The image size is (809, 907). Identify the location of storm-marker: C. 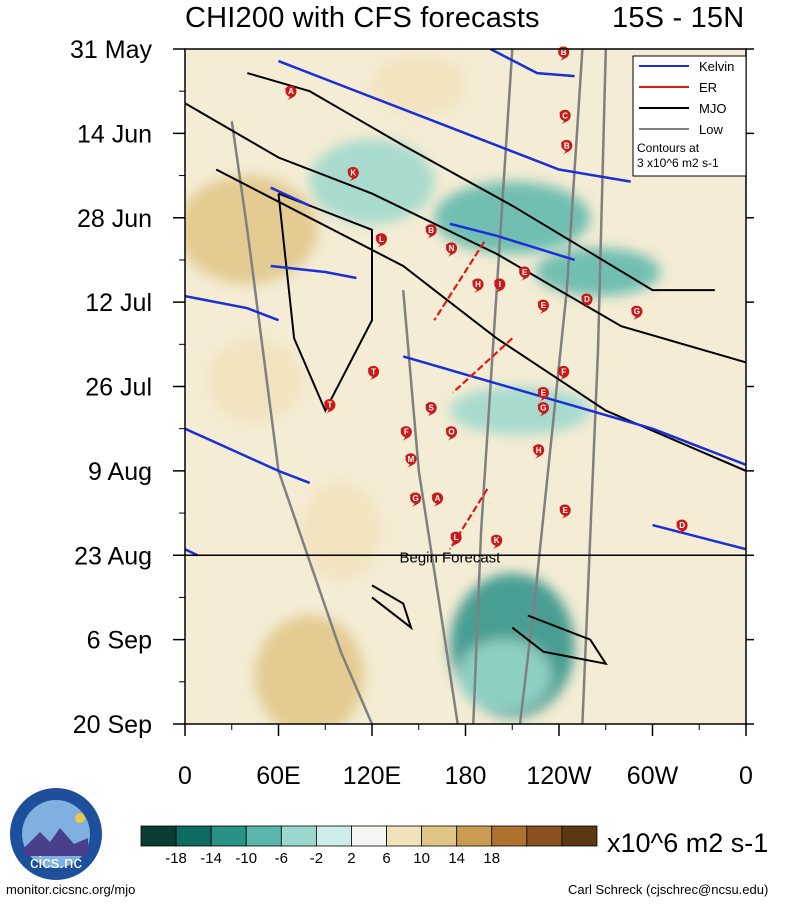
(565, 117).